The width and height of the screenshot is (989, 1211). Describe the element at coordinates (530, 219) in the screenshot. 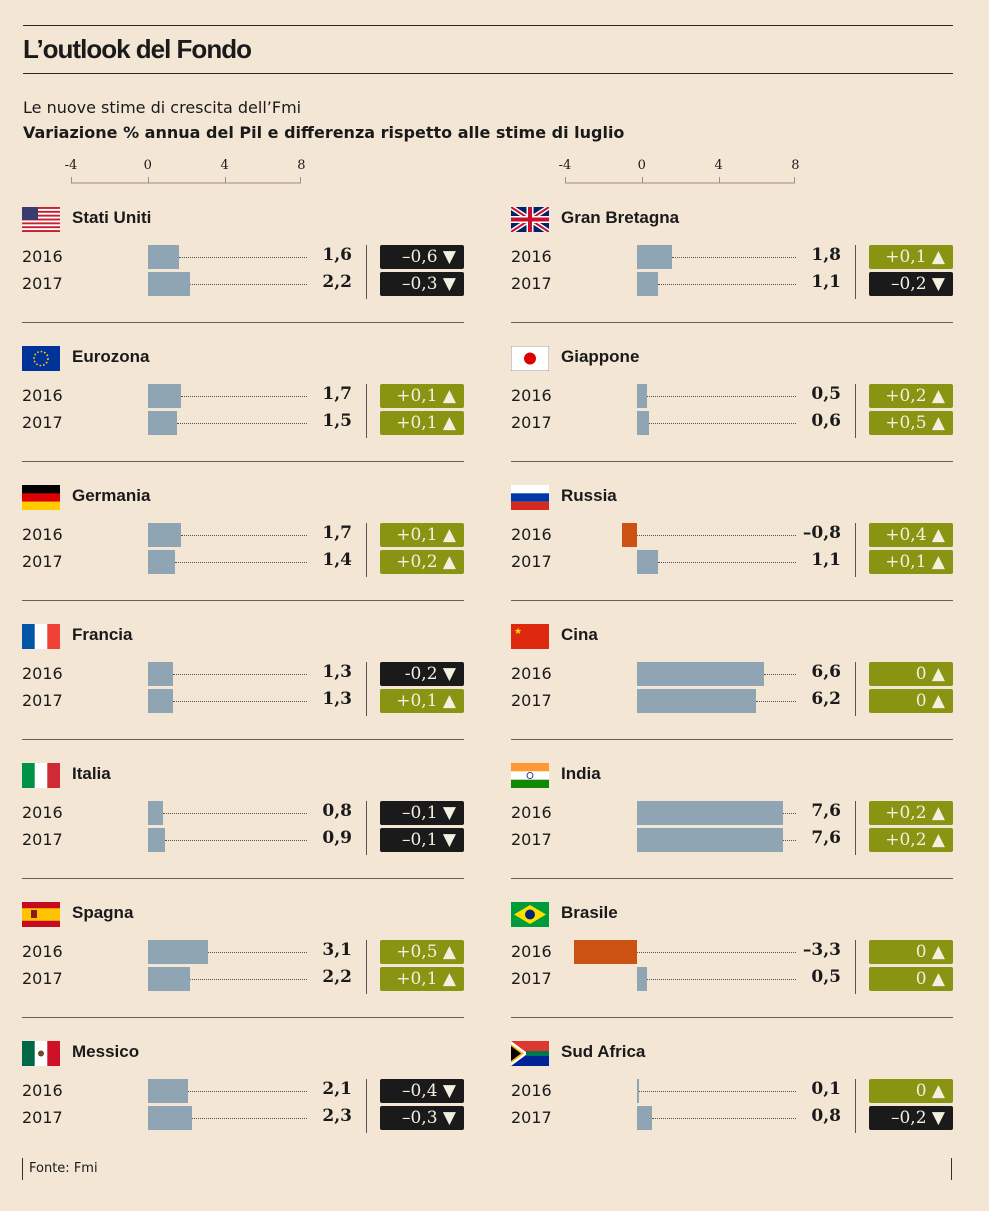

I see `uk-flag-icon` at that location.